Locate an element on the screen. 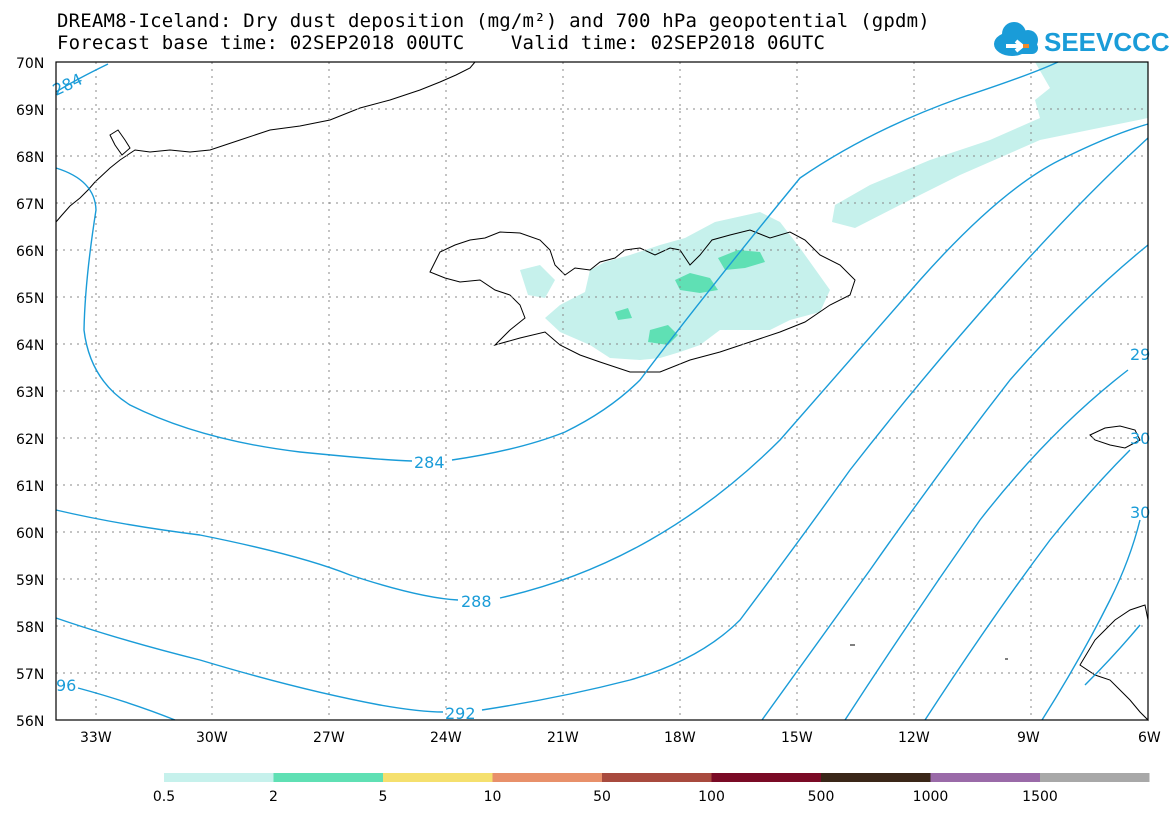 This screenshot has width=1175, height=815. greenland-coast is located at coordinates (265, 142).